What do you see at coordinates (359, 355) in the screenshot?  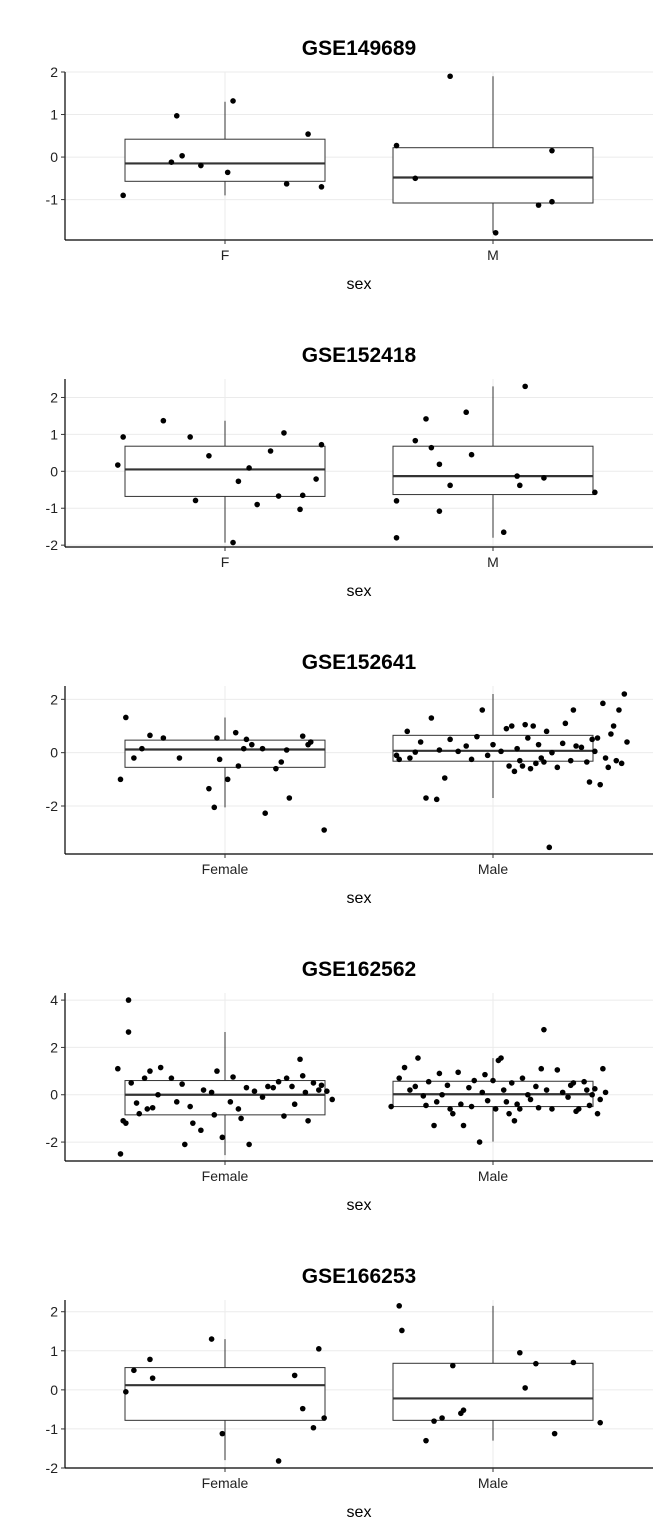 I see `chart-title: GSE152418` at bounding box center [359, 355].